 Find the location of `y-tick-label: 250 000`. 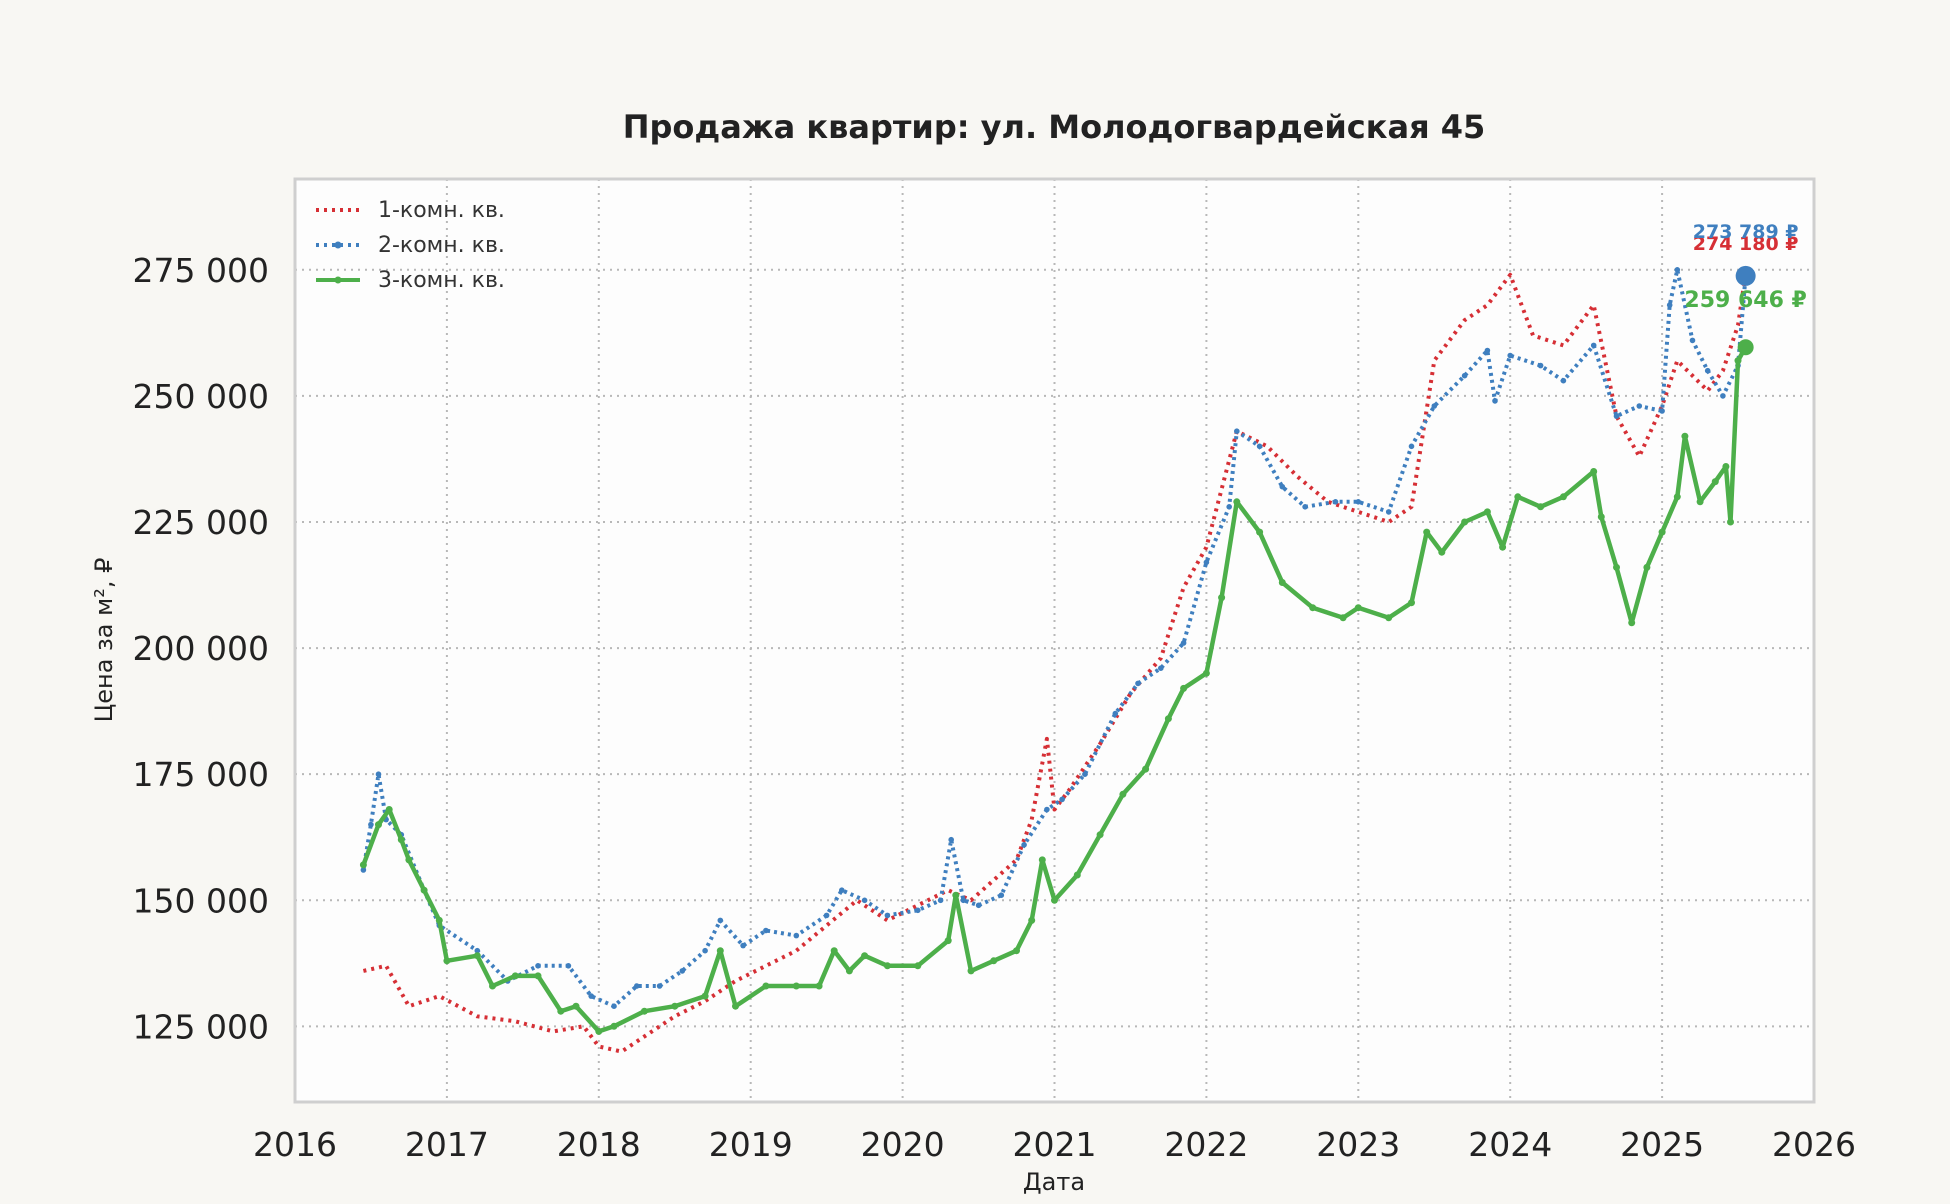

y-tick-label: 250 000 is located at coordinates (201, 396).